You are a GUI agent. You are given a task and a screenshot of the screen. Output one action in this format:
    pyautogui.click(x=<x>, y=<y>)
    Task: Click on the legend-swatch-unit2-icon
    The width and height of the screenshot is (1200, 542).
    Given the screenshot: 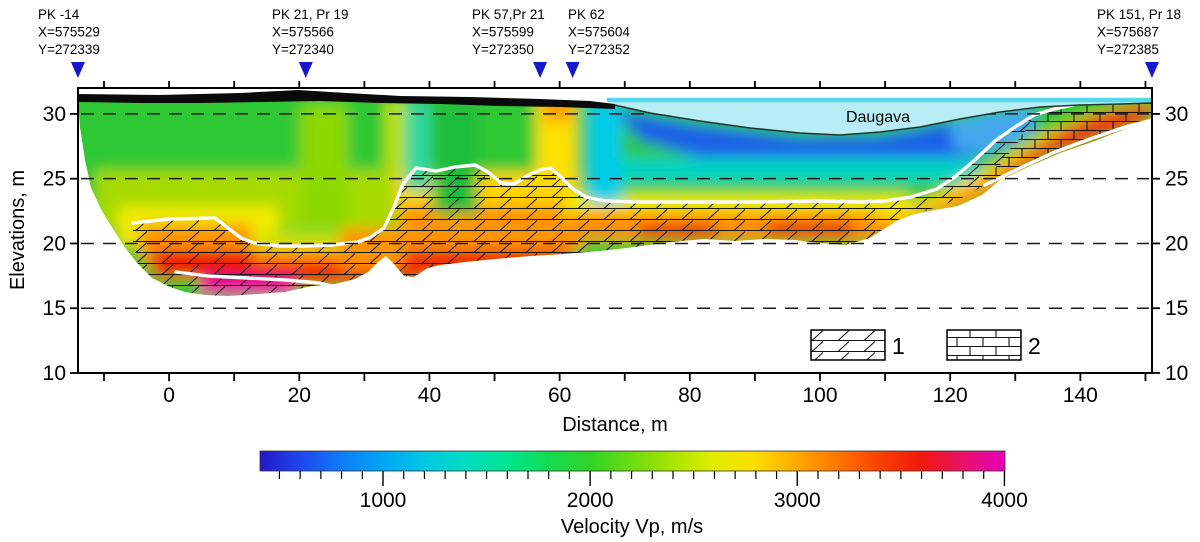 What is the action you would take?
    pyautogui.click(x=984, y=345)
    